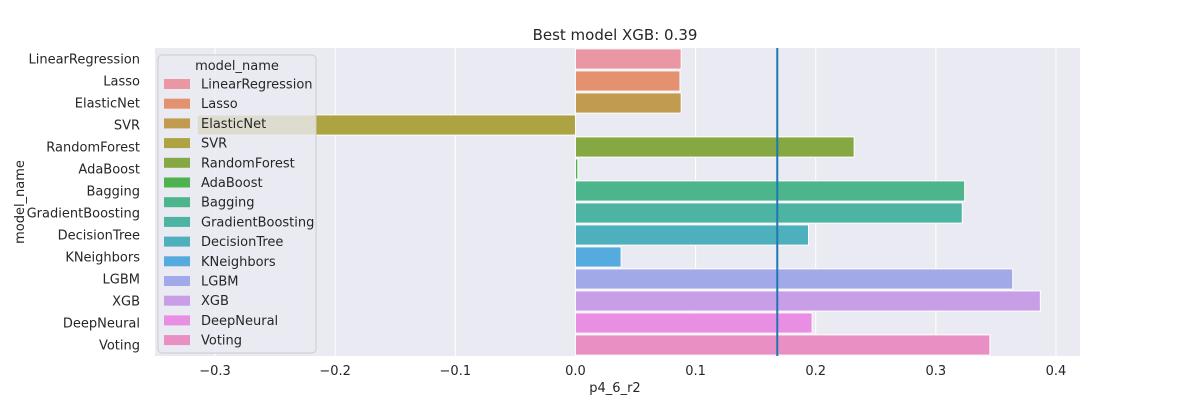  I want to click on legend-item-label: Voting, so click(221, 341).